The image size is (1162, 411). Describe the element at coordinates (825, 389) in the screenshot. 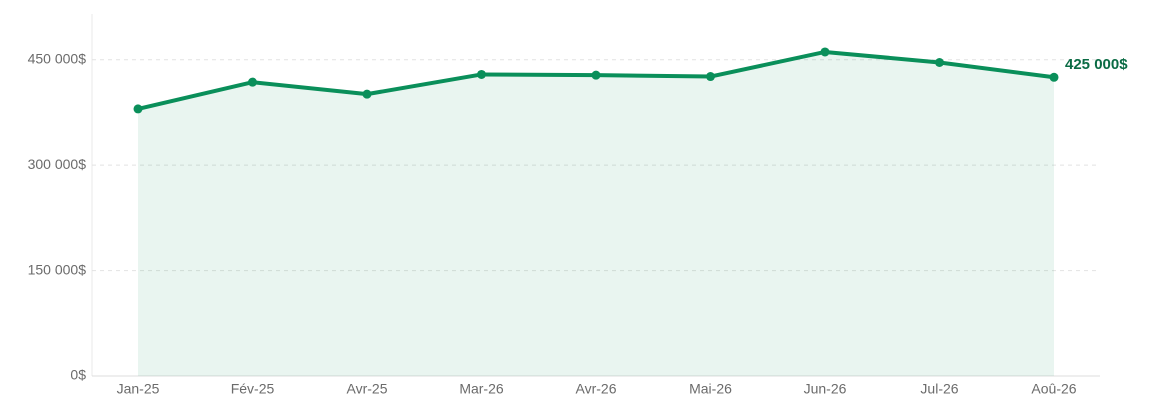

I see `x-tick-label: Jun-26` at that location.